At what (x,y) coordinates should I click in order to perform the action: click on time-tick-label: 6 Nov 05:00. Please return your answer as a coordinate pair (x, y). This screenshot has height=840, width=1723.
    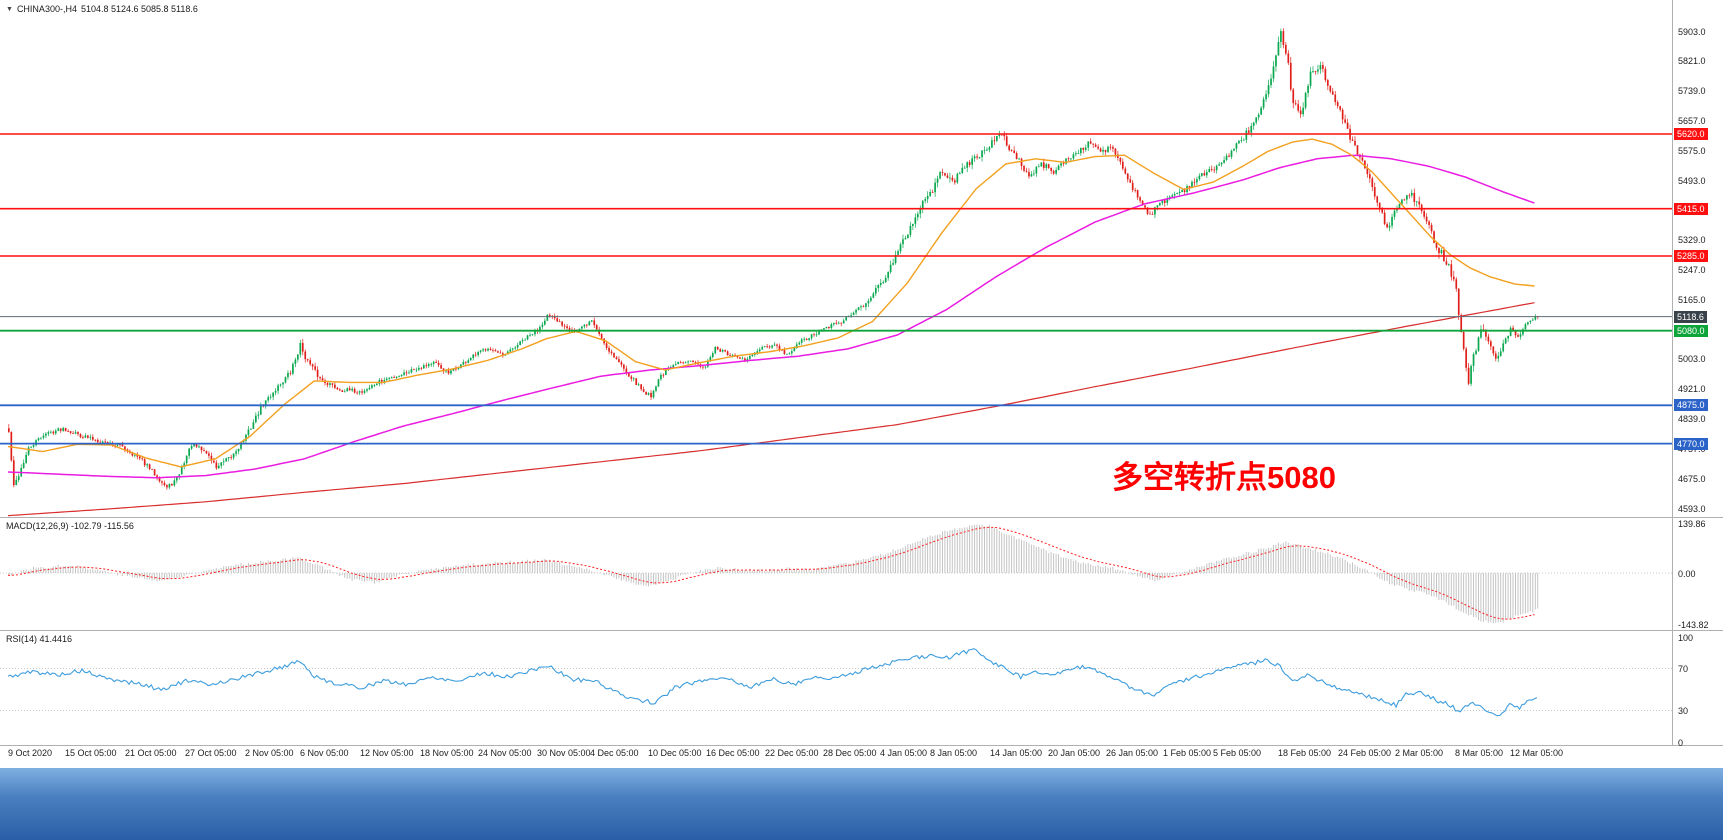
    Looking at the image, I should click on (324, 753).